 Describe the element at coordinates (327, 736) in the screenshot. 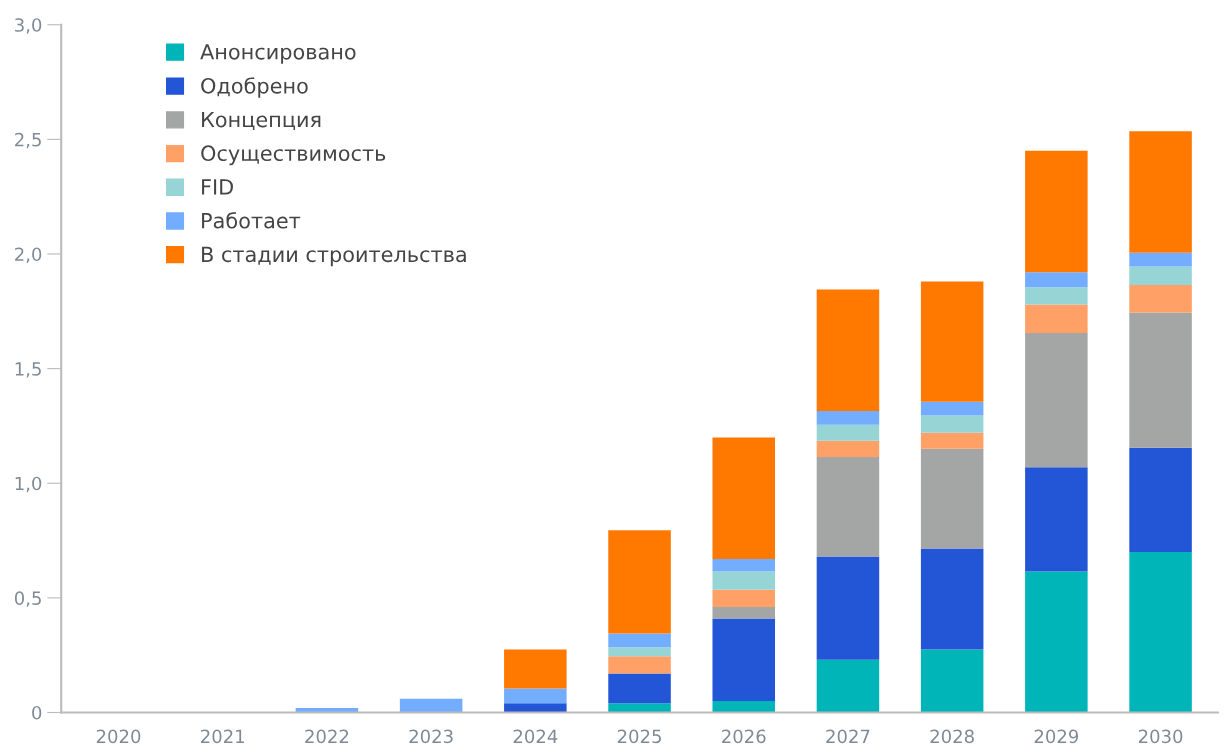

I see `x-tick-label: 2022` at that location.